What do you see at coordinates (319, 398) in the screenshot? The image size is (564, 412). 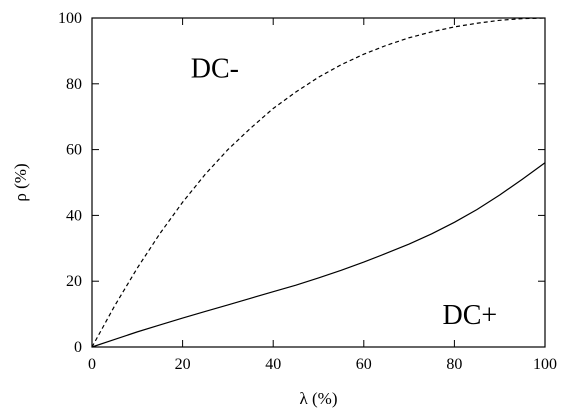 I see `x-axis-label: λ (%)` at bounding box center [319, 398].